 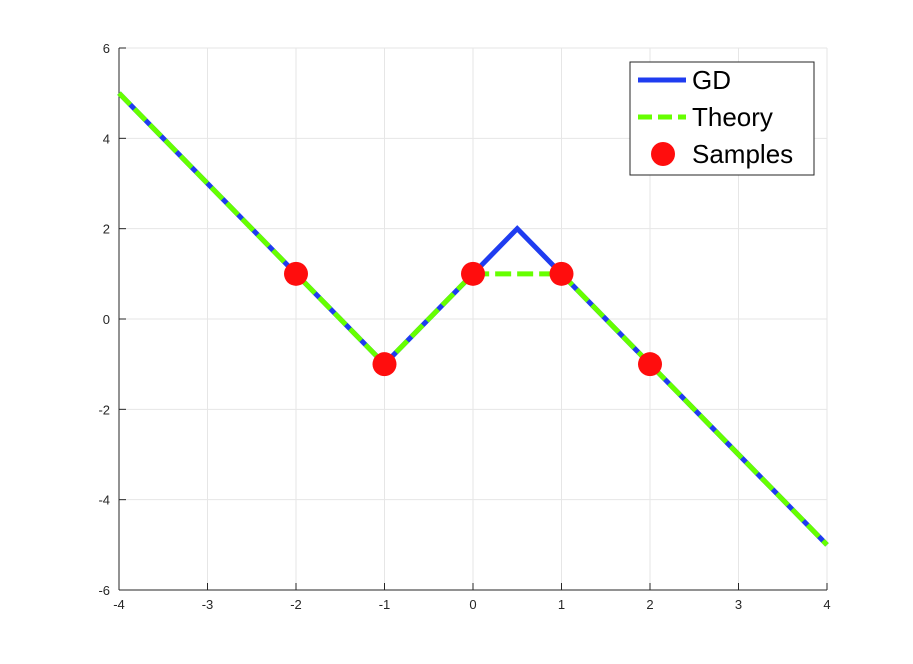 I want to click on legend-label-samples: Samples, so click(x=742, y=154).